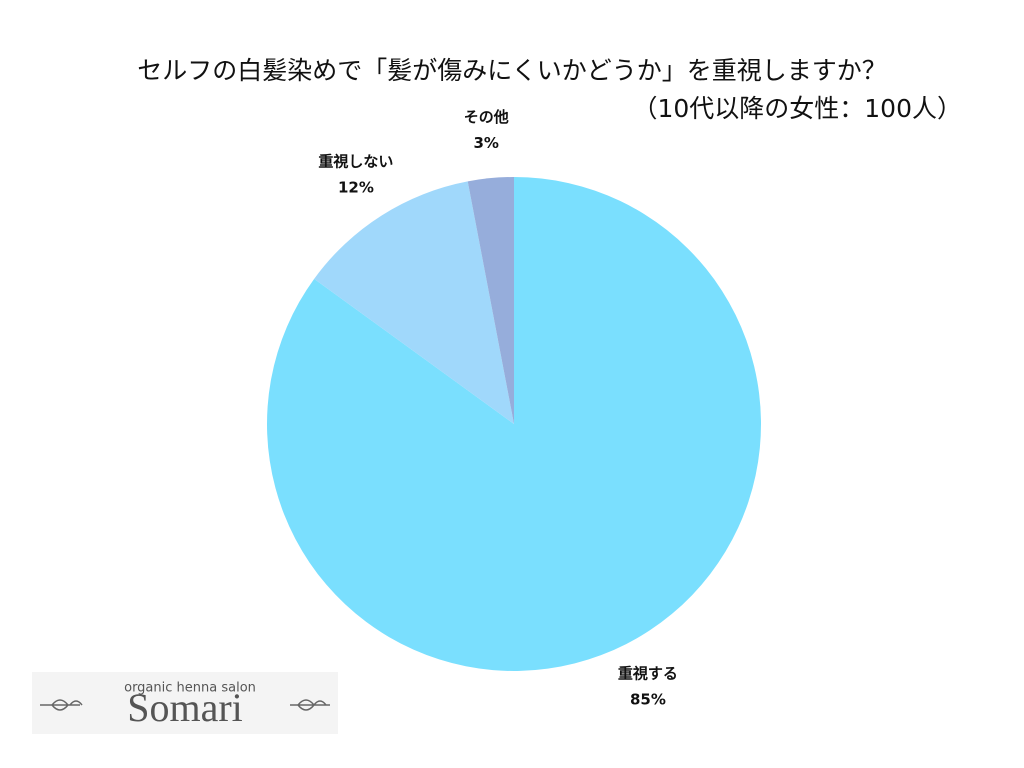  Describe the element at coordinates (648, 699) in the screenshot. I see `slice-value-label: 85%` at that location.